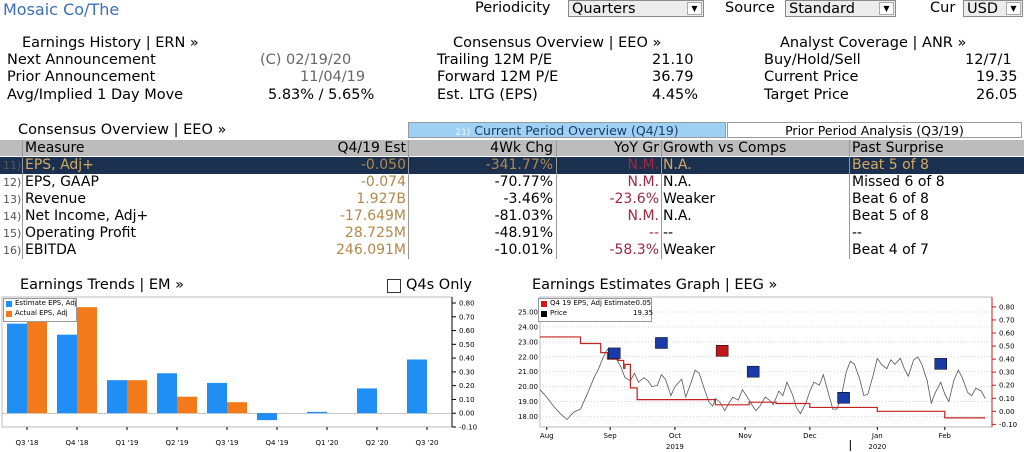 The height and width of the screenshot is (452, 1024). I want to click on buy-hold-sell-label: Buy/Hold/Sell, so click(812, 60).